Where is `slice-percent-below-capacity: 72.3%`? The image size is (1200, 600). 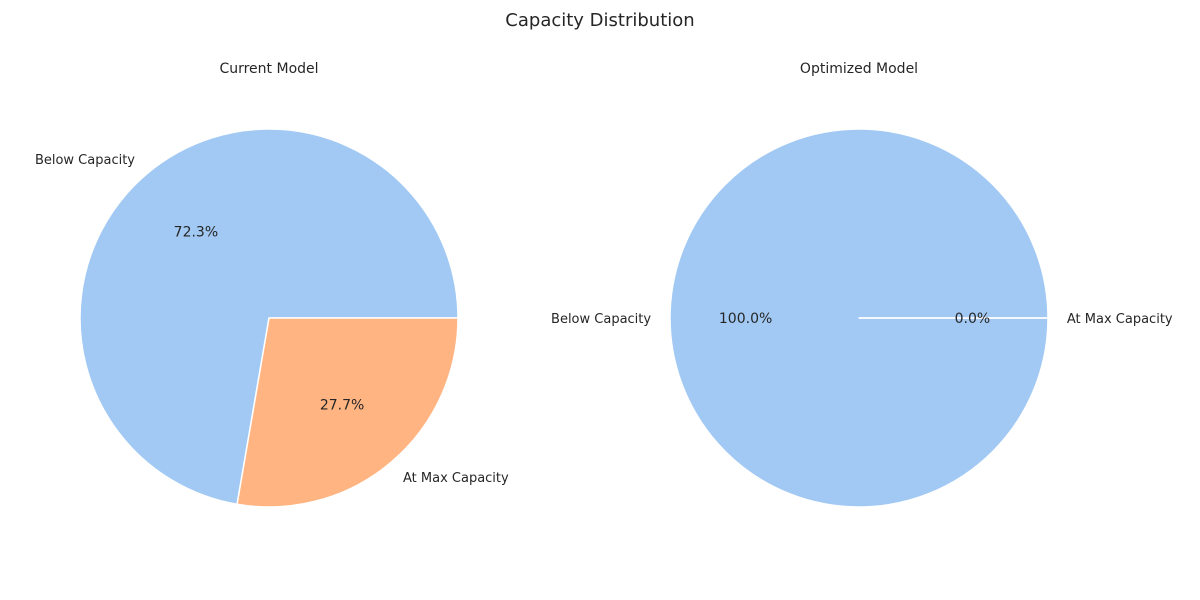 slice-percent-below-capacity: 72.3% is located at coordinates (196, 232).